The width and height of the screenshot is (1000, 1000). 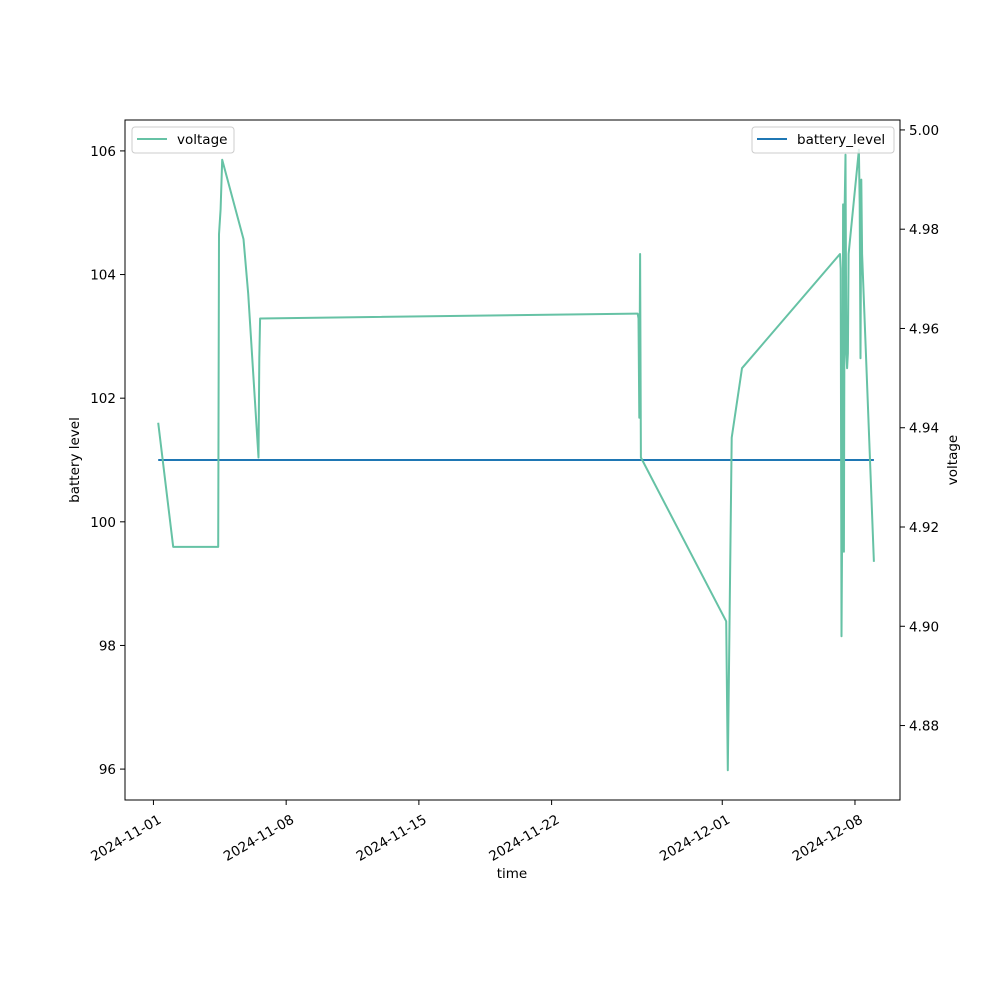 I want to click on y-left-axis: 96 98 100 102 104 106, so click(x=107, y=461).